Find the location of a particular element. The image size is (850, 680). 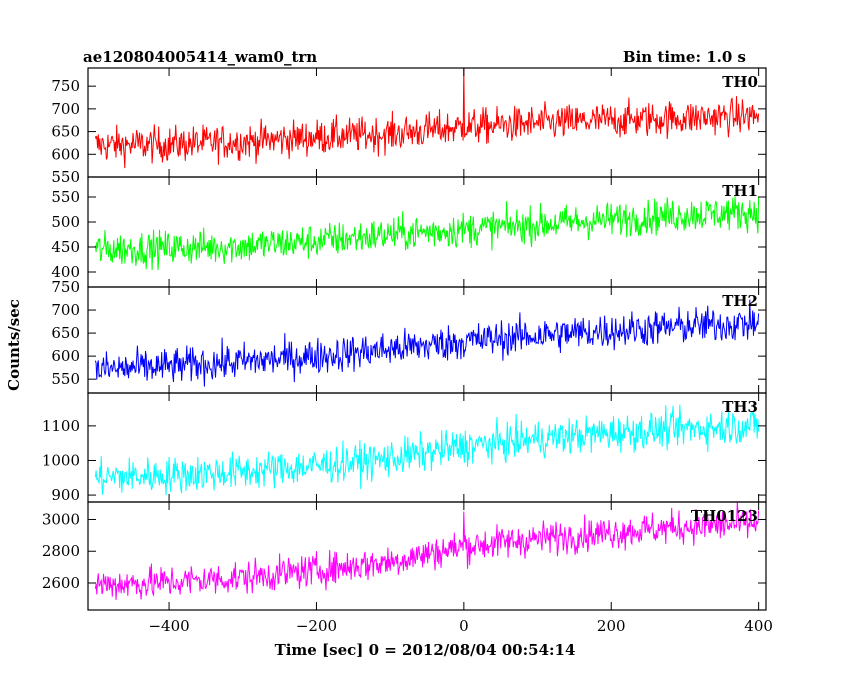

series-label-th0: TH0 is located at coordinates (740, 82).